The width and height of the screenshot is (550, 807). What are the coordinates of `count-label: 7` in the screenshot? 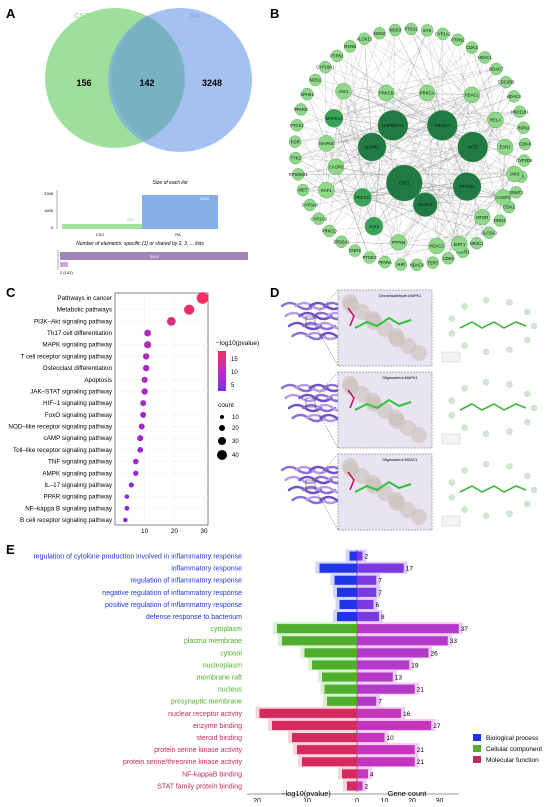 It's located at (380, 581).